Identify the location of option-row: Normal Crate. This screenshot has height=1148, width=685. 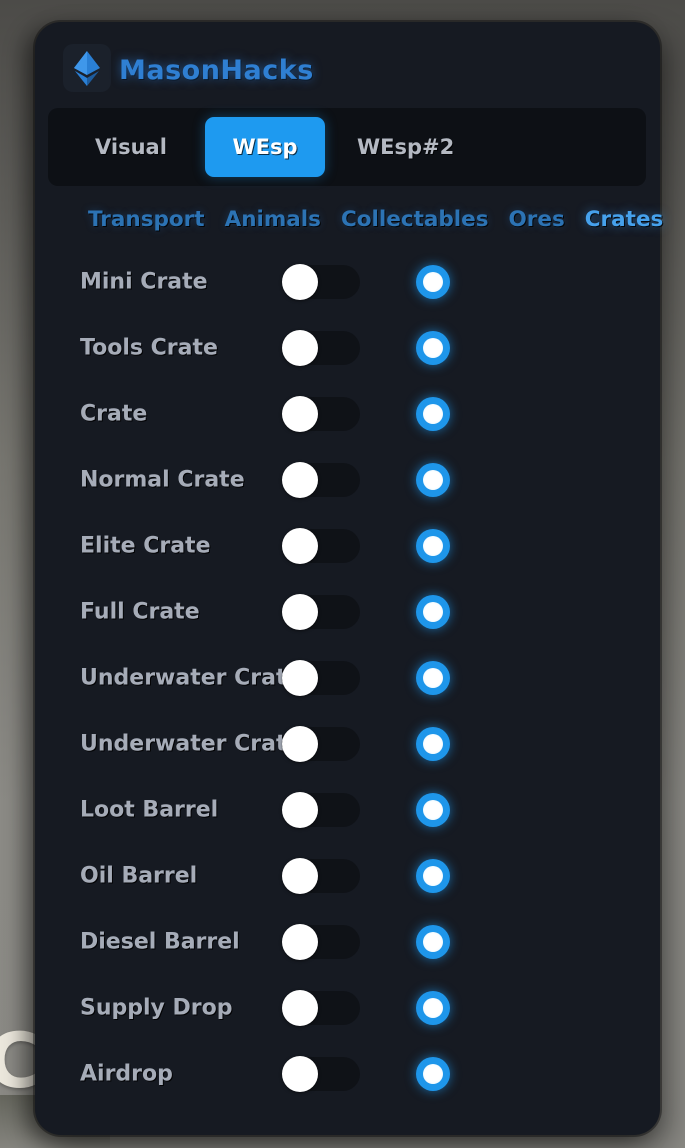
(347, 480).